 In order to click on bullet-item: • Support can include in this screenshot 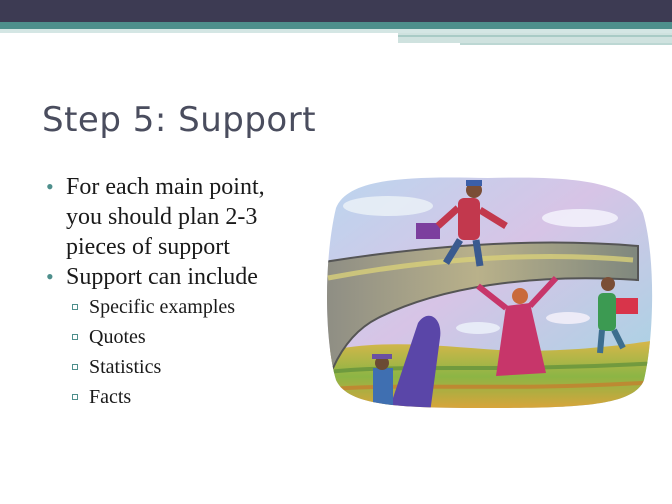, I will do `click(191, 277)`.